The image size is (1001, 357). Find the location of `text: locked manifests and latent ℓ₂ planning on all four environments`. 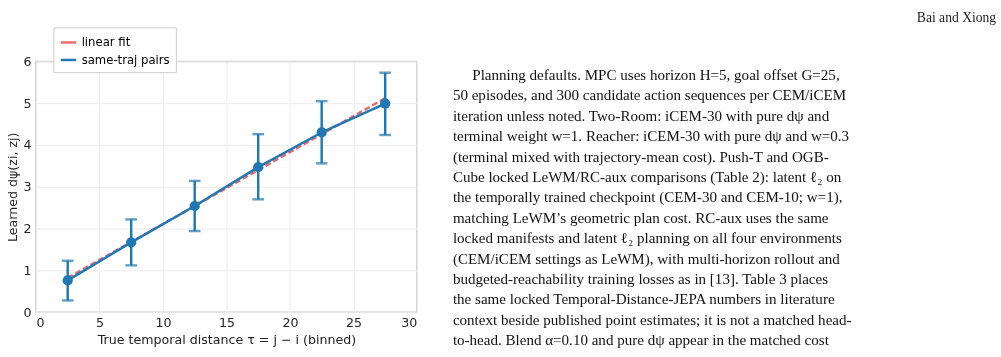

text: locked manifests and latent ℓ₂ planning on all four environments is located at coordinates (647, 238).